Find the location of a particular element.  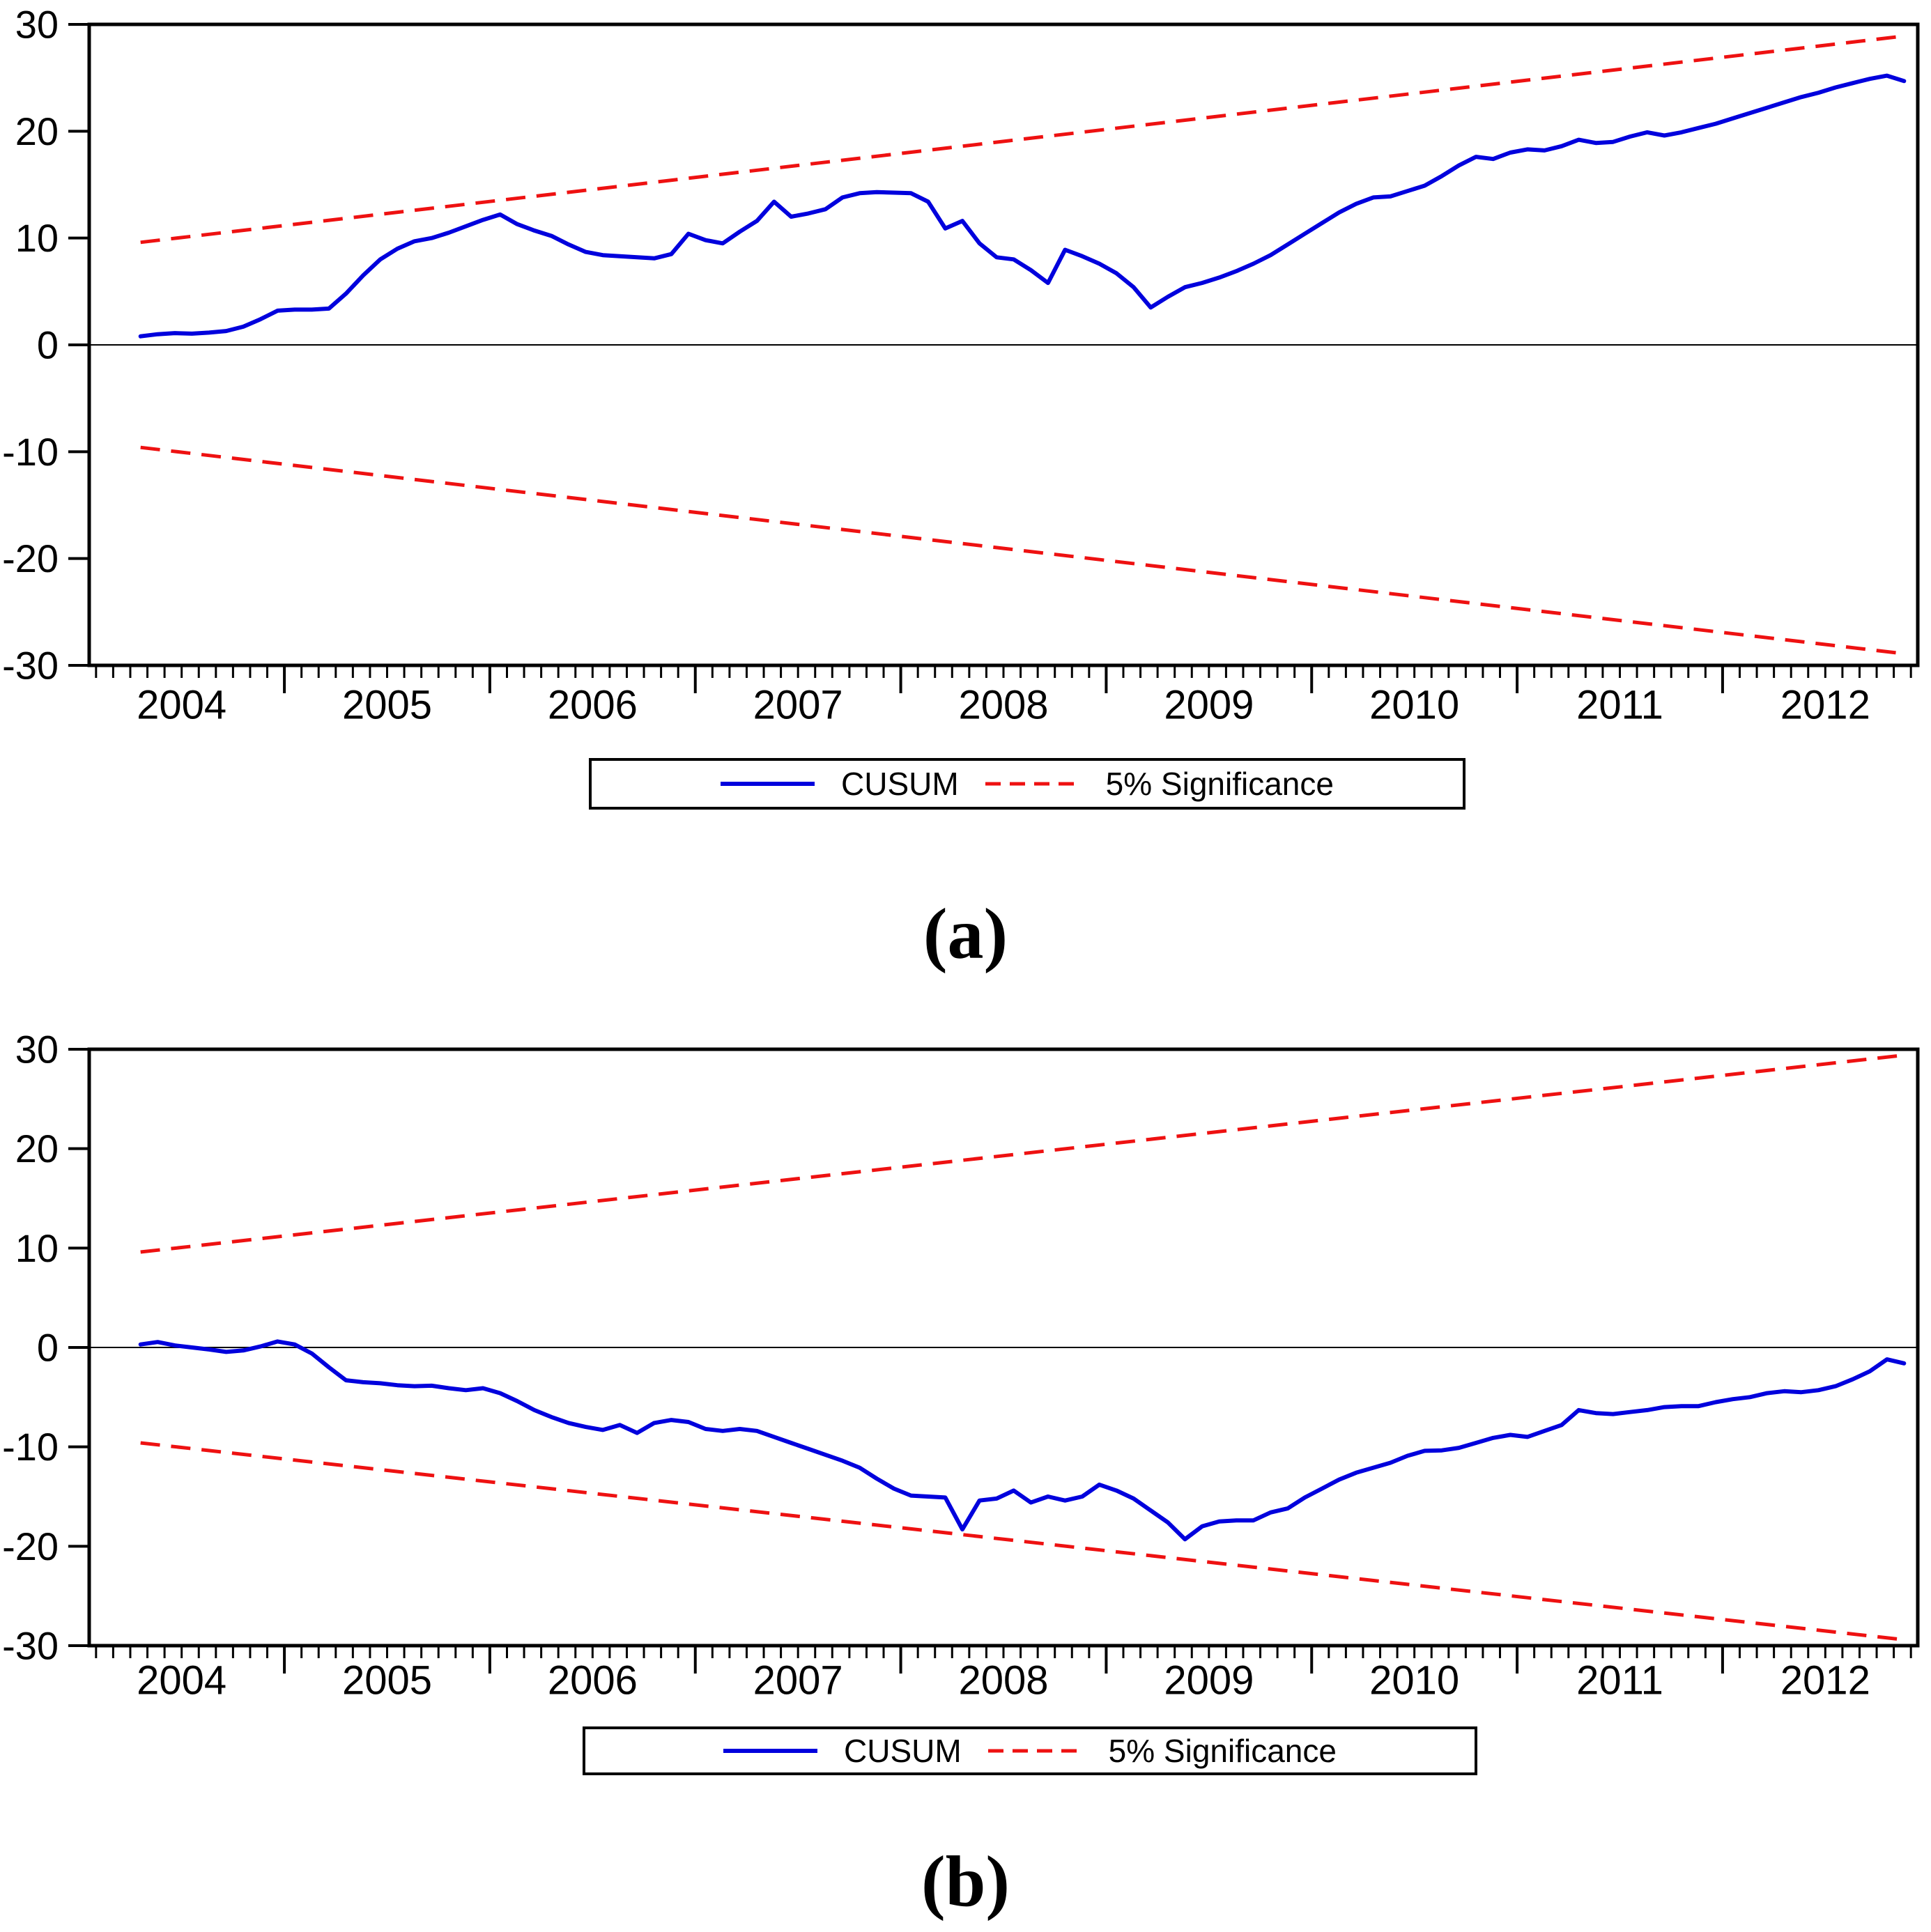

legend-chart-b: CUSUM 5% Significance is located at coordinates (1030, 1750).